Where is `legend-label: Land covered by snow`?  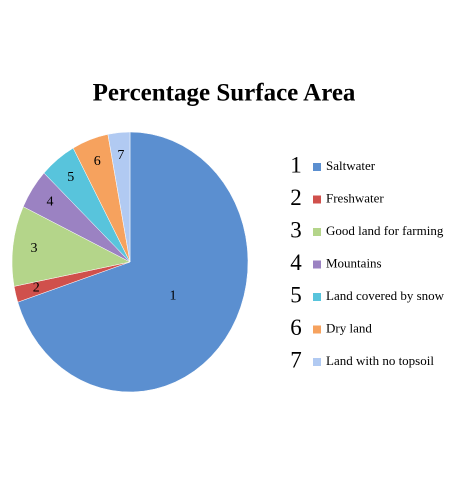 legend-label: Land covered by snow is located at coordinates (385, 295).